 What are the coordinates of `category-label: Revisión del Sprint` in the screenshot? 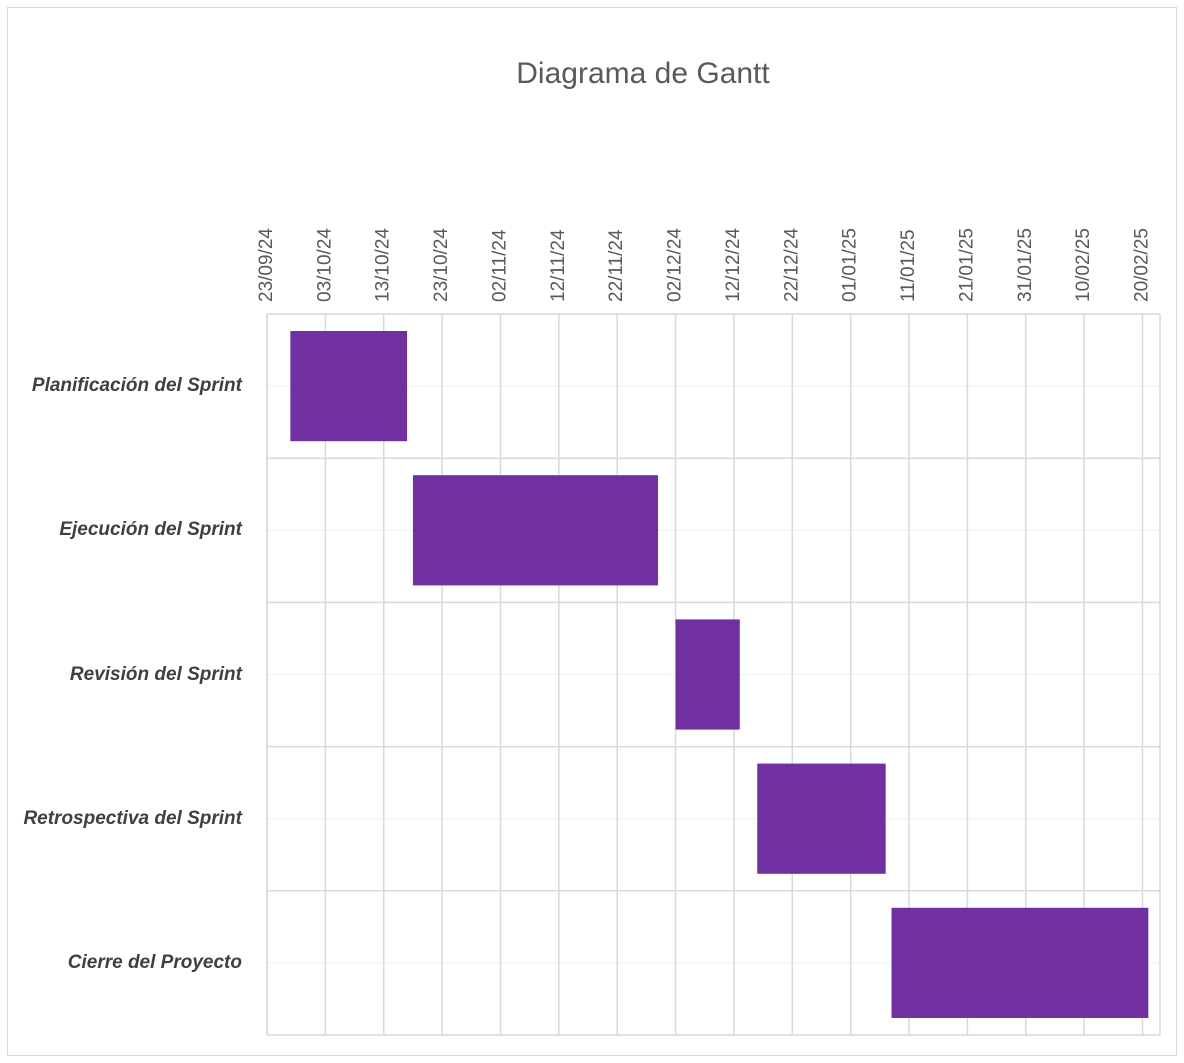 It's located at (155, 674).